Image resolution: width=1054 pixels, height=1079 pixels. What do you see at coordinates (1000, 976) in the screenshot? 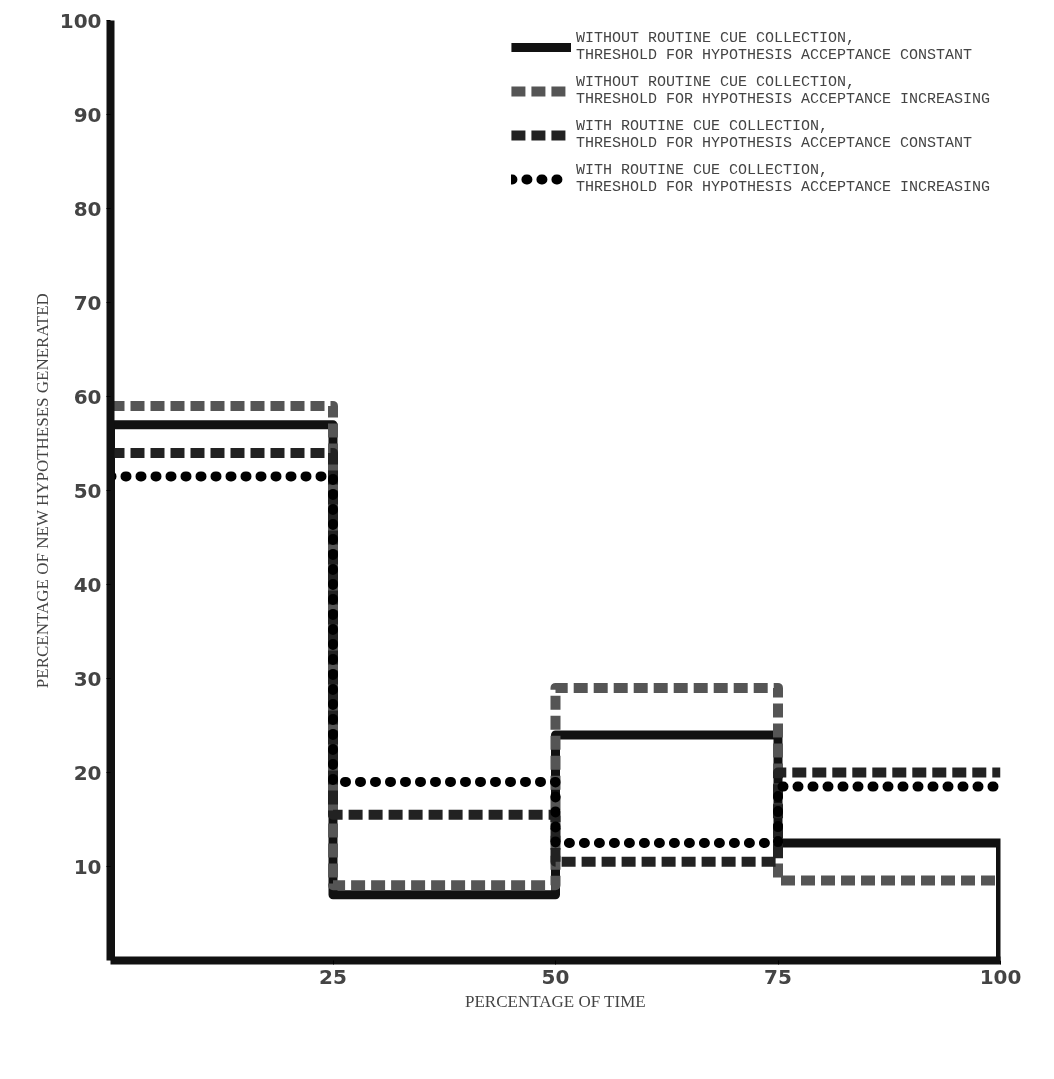
I see `x-tick-label: 100` at bounding box center [1000, 976].